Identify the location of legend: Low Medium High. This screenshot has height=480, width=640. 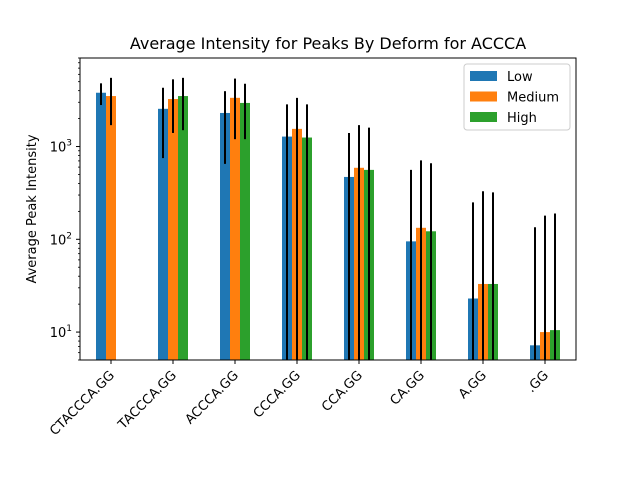
(517, 97).